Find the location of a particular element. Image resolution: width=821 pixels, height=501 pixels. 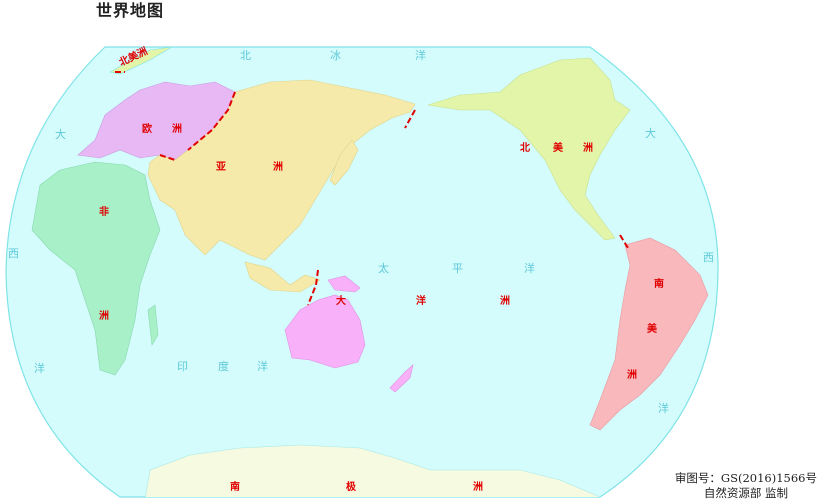

atlantic-west-label-2: 西 is located at coordinates (13, 253).